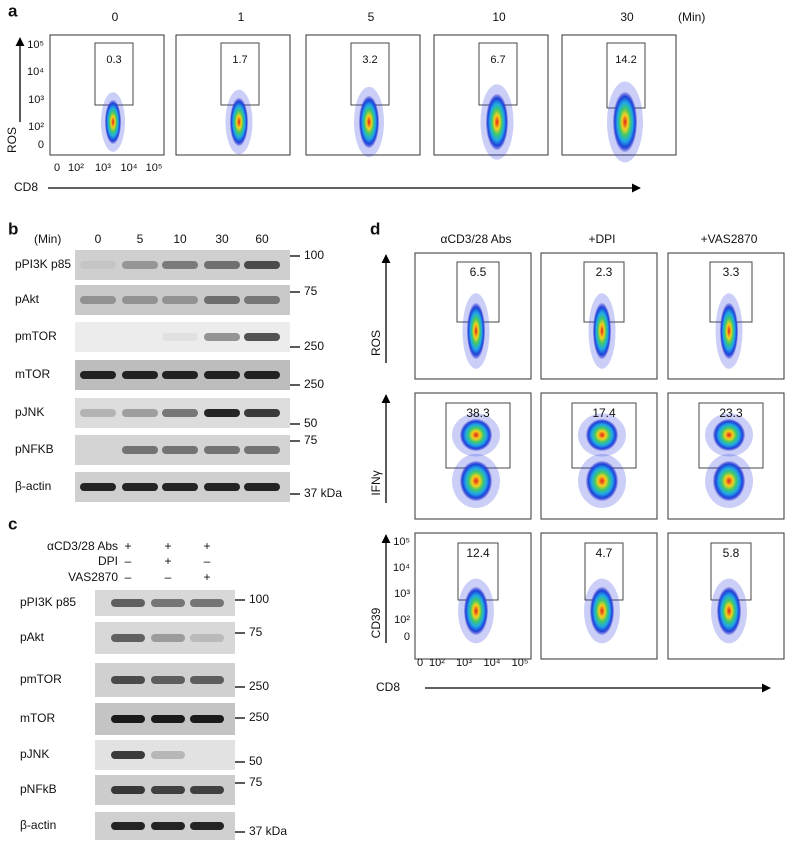  I want to click on column-label: +VAS2870, so click(729, 239).